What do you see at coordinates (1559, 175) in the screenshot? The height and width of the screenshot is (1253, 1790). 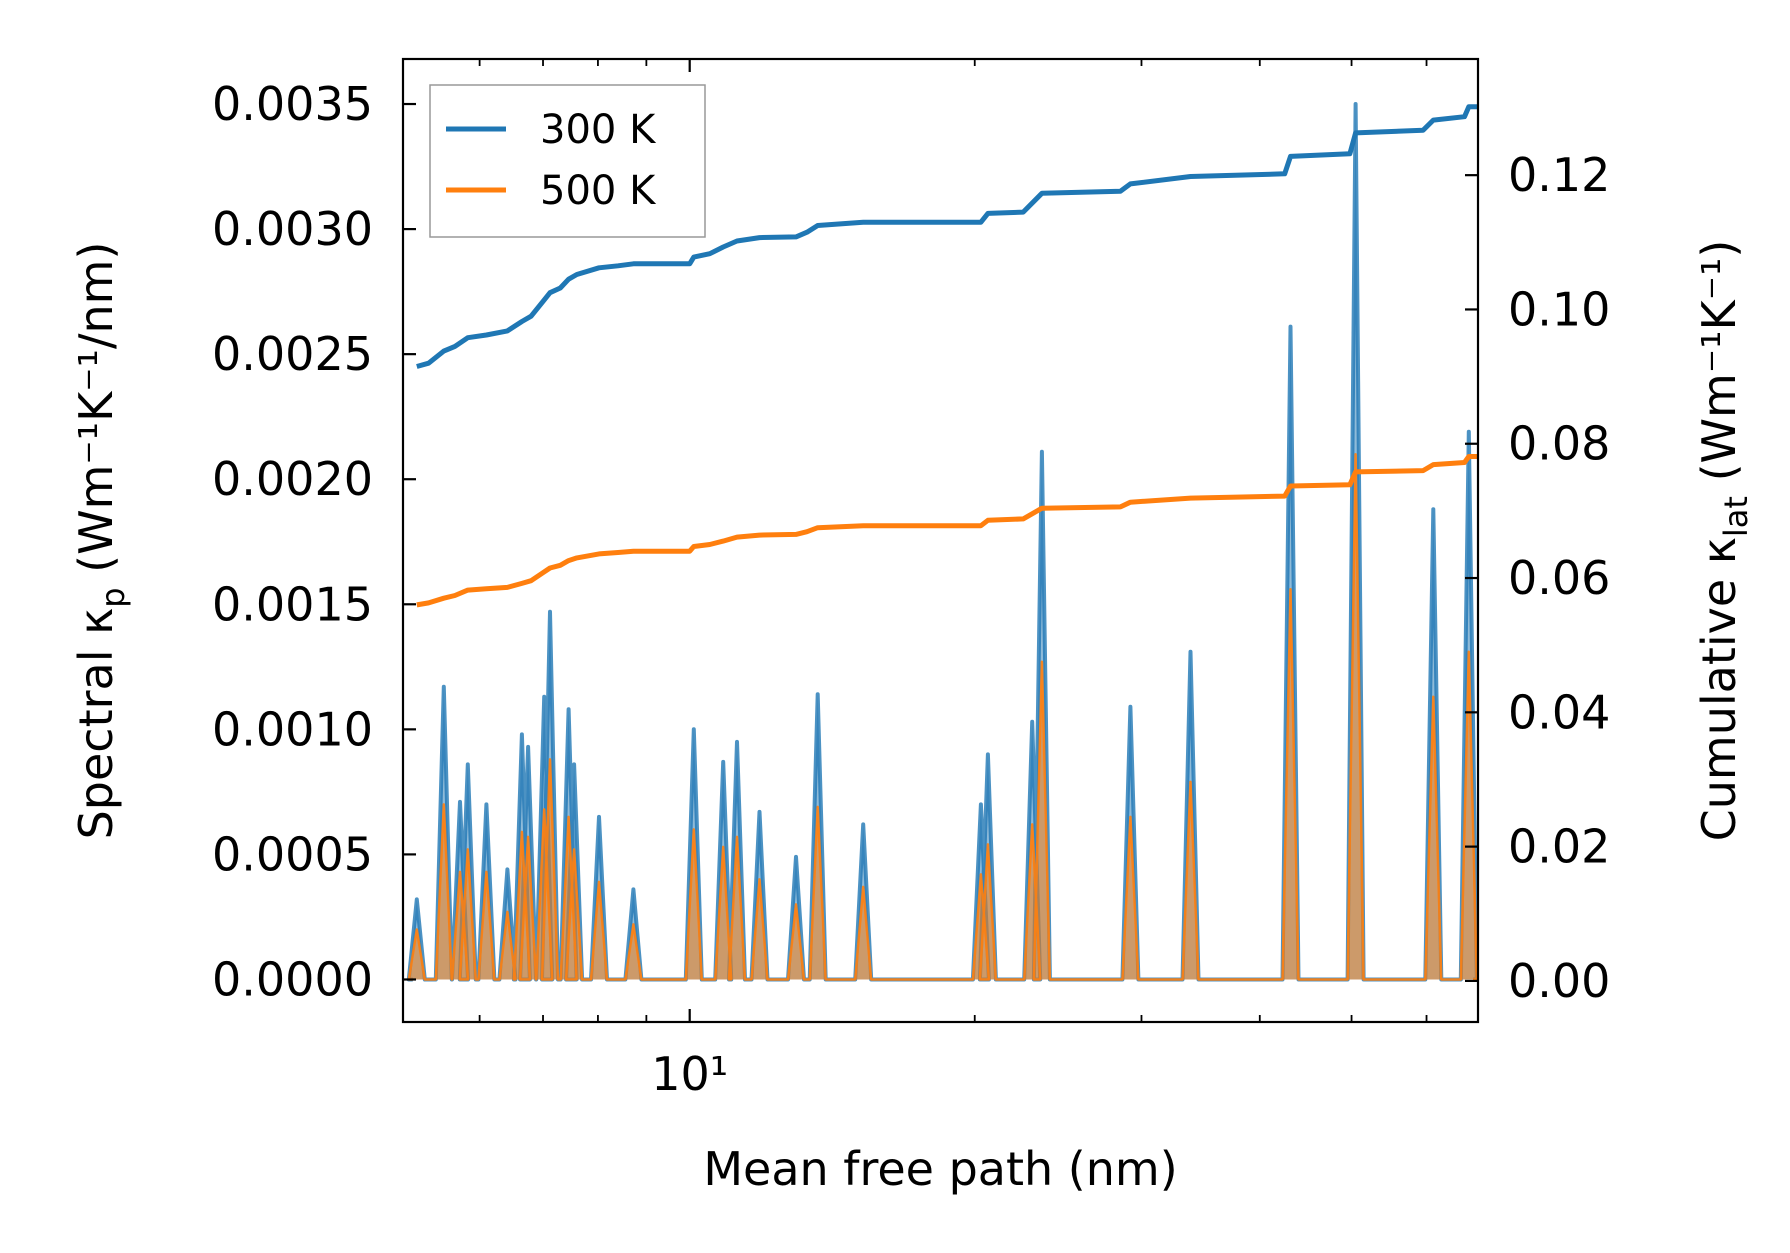 I see `y-right-tick-label: 0.12` at bounding box center [1559, 175].